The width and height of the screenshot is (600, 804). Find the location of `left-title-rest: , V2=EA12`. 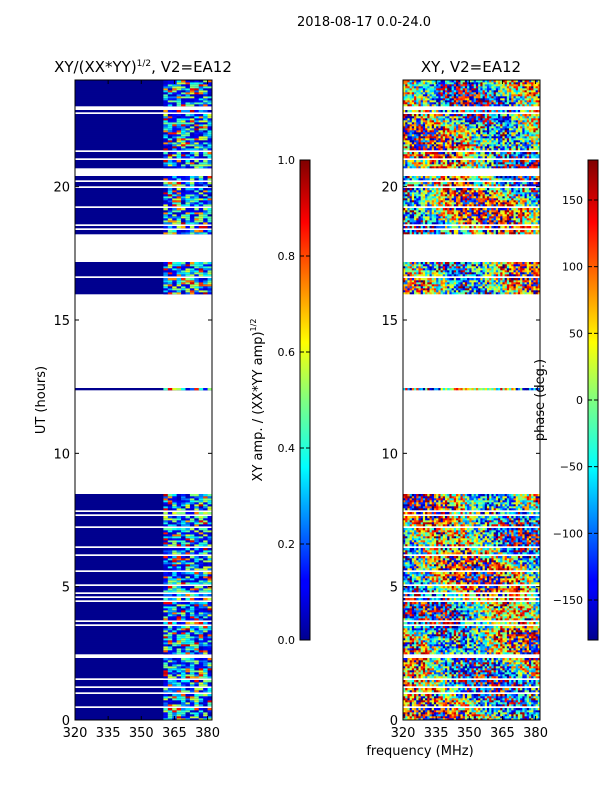

left-title-rest: , V2=EA12 is located at coordinates (191, 67).